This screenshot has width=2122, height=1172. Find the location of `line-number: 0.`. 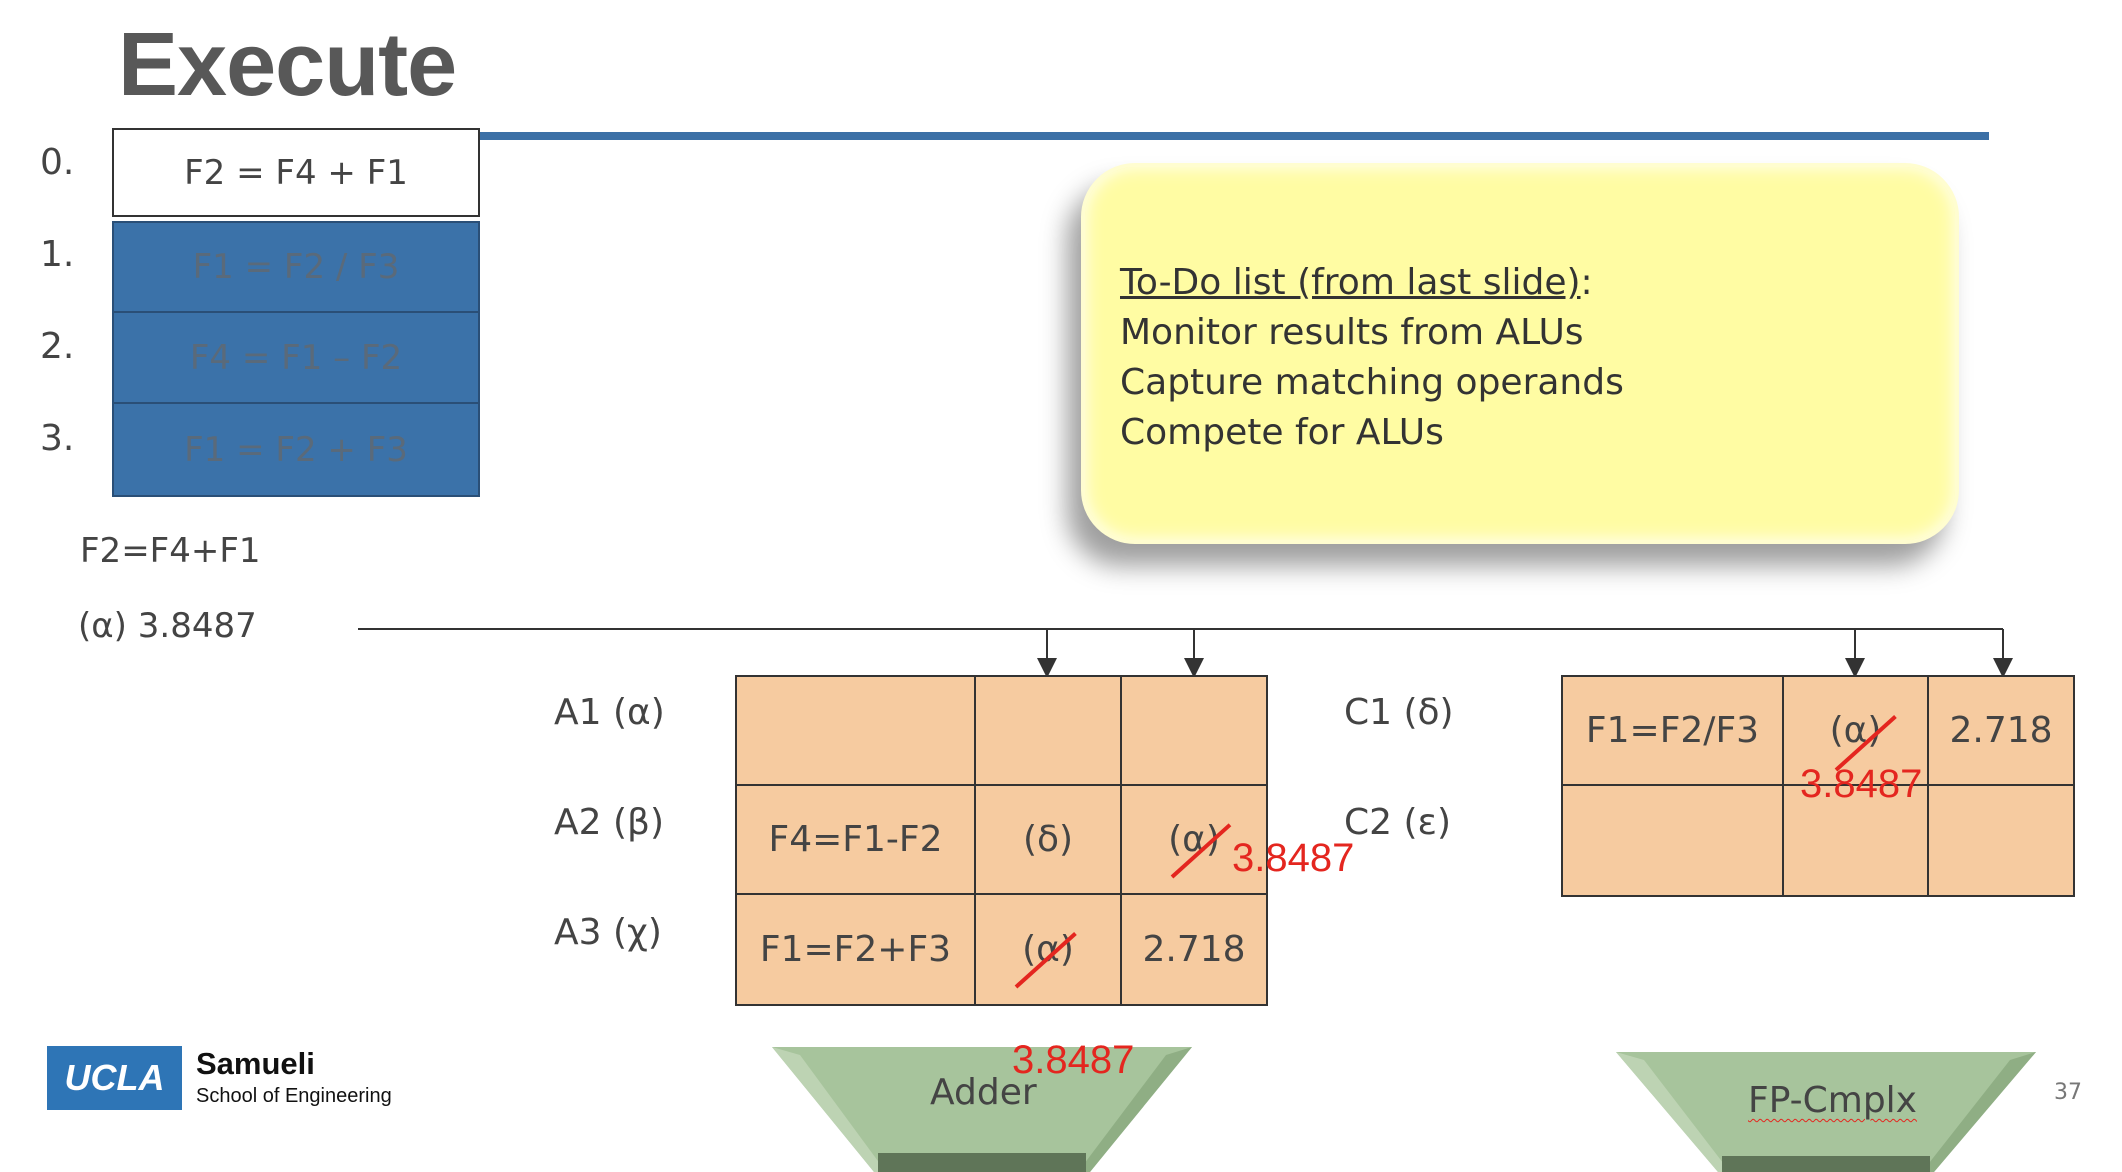

line-number: 0. is located at coordinates (57, 162).